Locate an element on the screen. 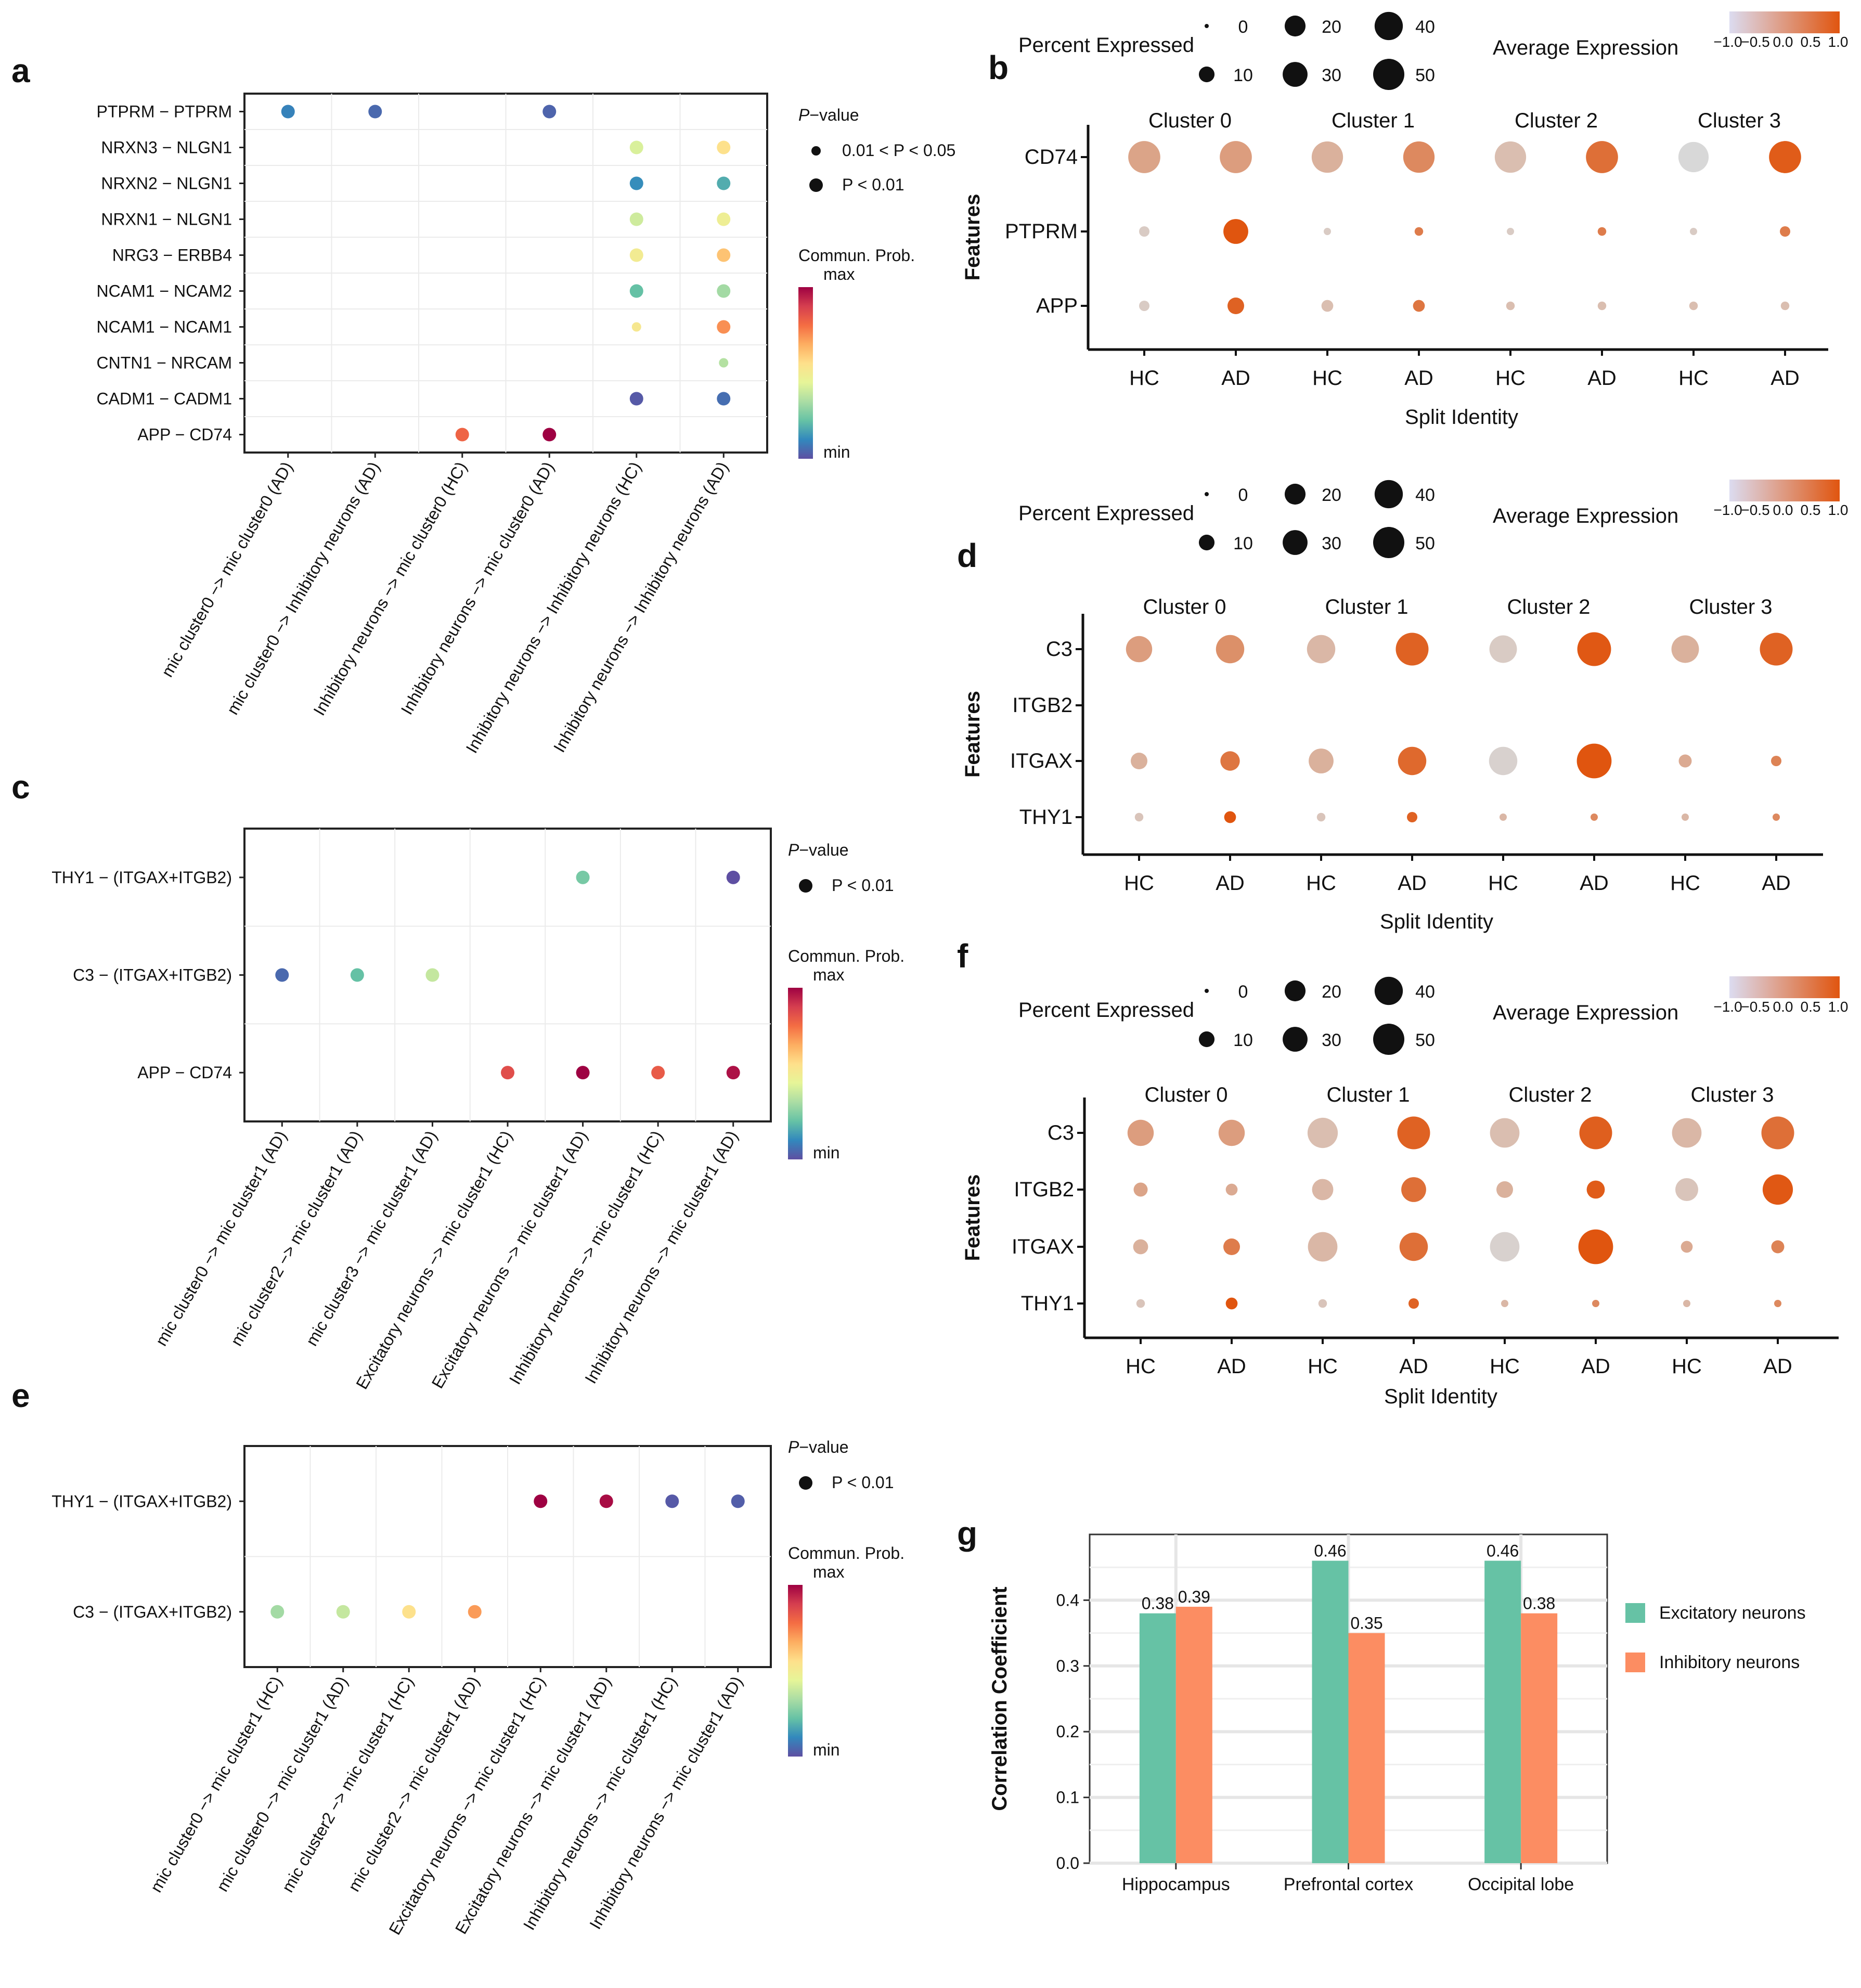 The width and height of the screenshot is (1861, 1988). panel-label-a: a is located at coordinates (20, 71).